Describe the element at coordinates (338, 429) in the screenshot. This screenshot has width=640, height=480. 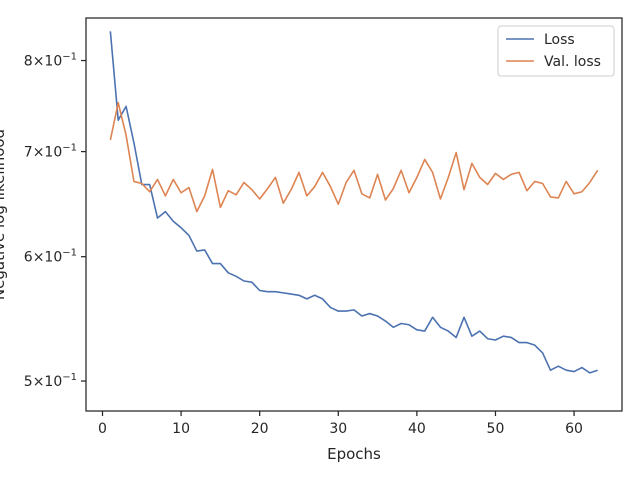
I see `x-tick-label: 30` at that location.